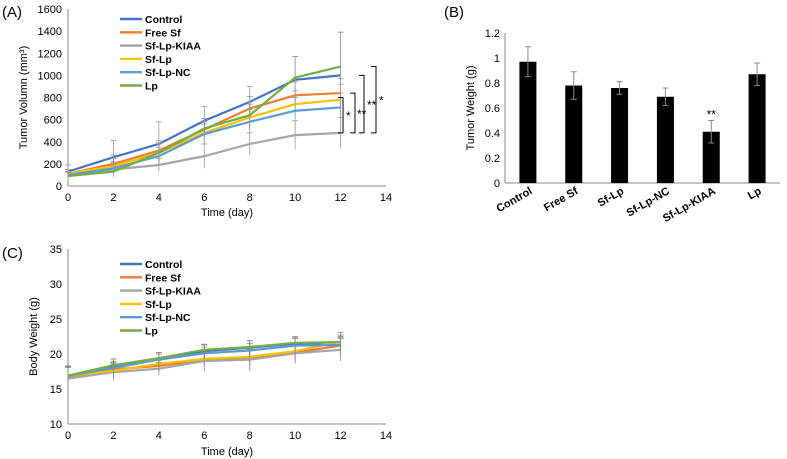 This screenshot has height=459, width=787. Describe the element at coordinates (68, 436) in the screenshot. I see `panel-c-x-tick-0: 0` at that location.